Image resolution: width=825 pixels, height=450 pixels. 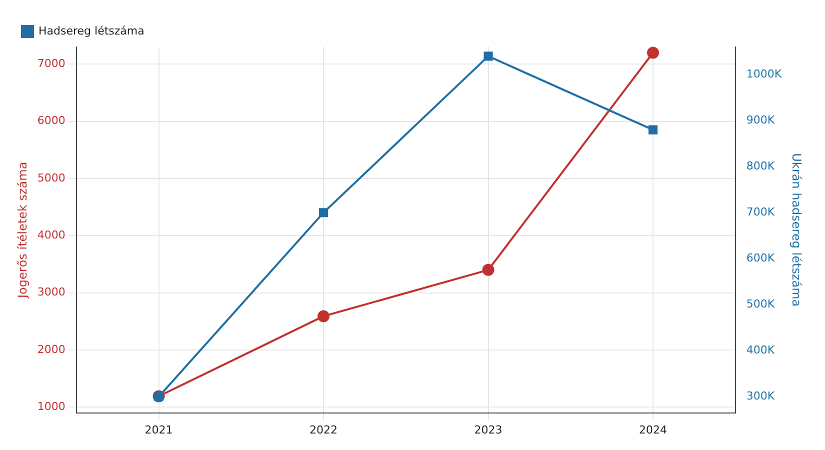 What do you see at coordinates (761, 304) in the screenshot?
I see `y2-tick-label: 500K` at bounding box center [761, 304].